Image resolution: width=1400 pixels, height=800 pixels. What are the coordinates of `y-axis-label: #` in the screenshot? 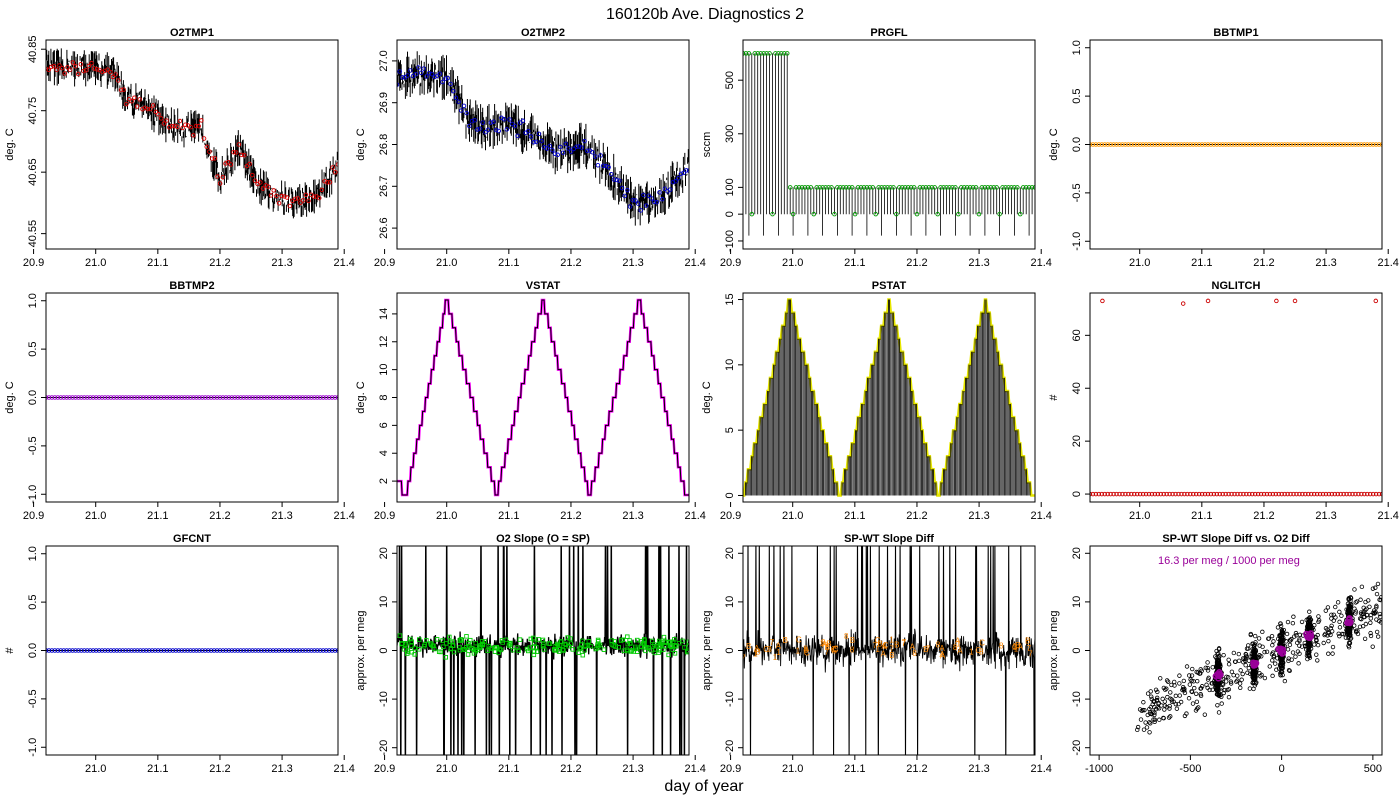 It's located at (10, 650).